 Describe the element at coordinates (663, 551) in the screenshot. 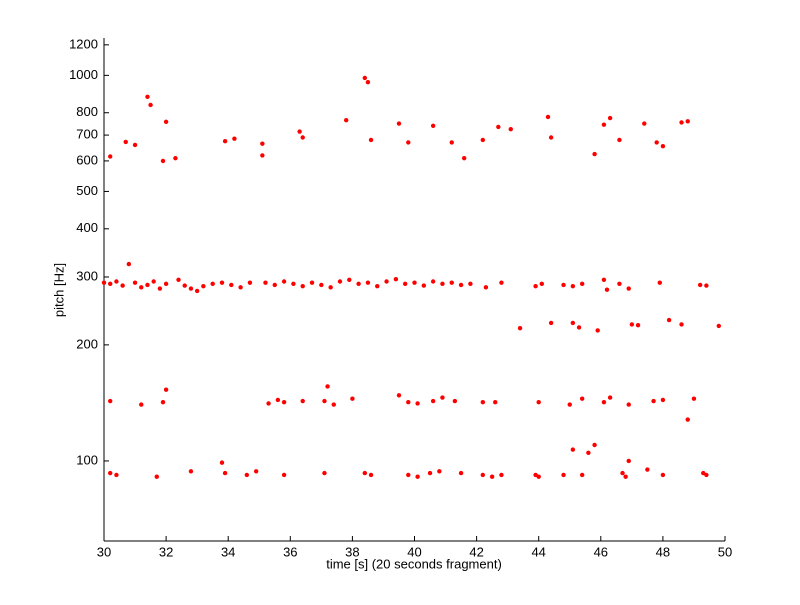

I see `x-tick-label: 48` at that location.